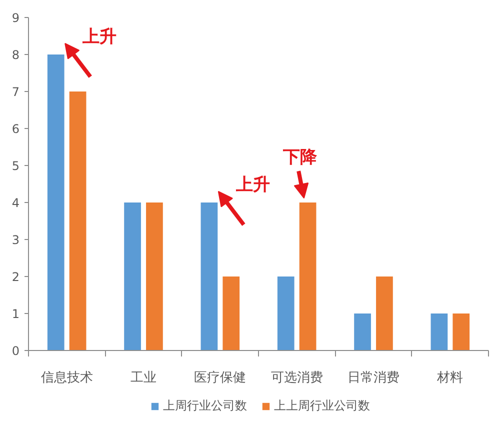 The height and width of the screenshot is (433, 500). I want to click on x-tick-label: 日常消费, so click(374, 378).